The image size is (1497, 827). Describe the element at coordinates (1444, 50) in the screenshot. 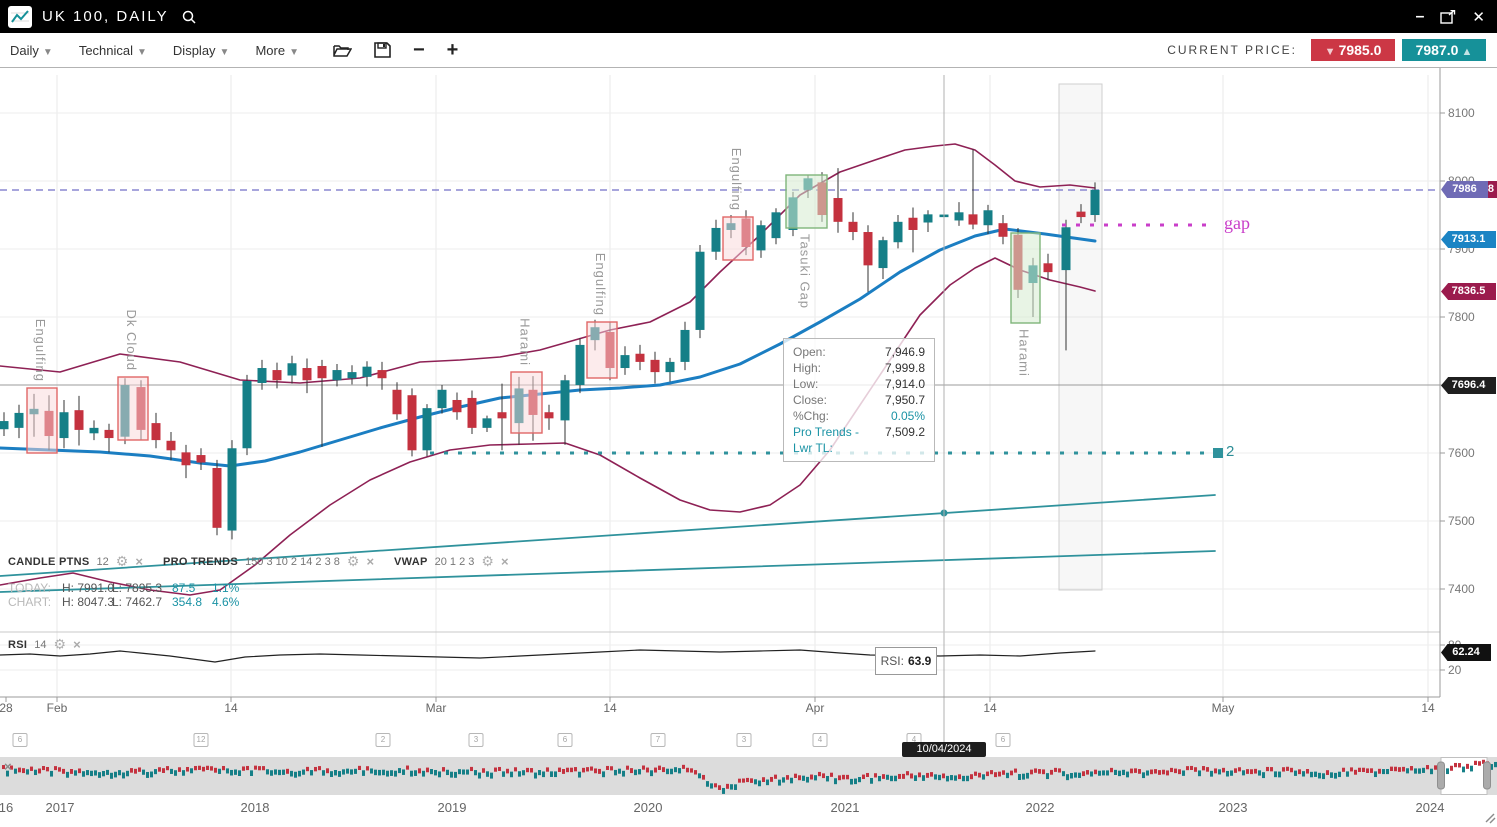

I see `buy-price-badge: 7987.0 ▲` at that location.